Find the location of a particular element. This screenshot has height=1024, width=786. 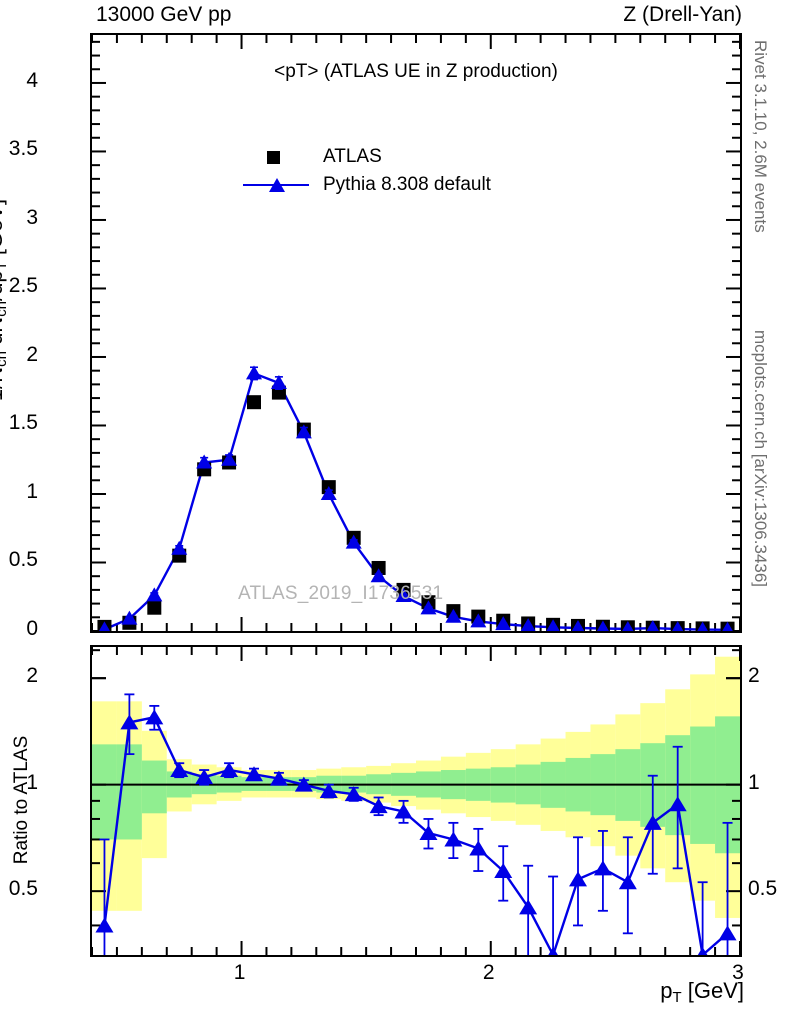

main-y-tick-label: 2 is located at coordinates (32, 354).